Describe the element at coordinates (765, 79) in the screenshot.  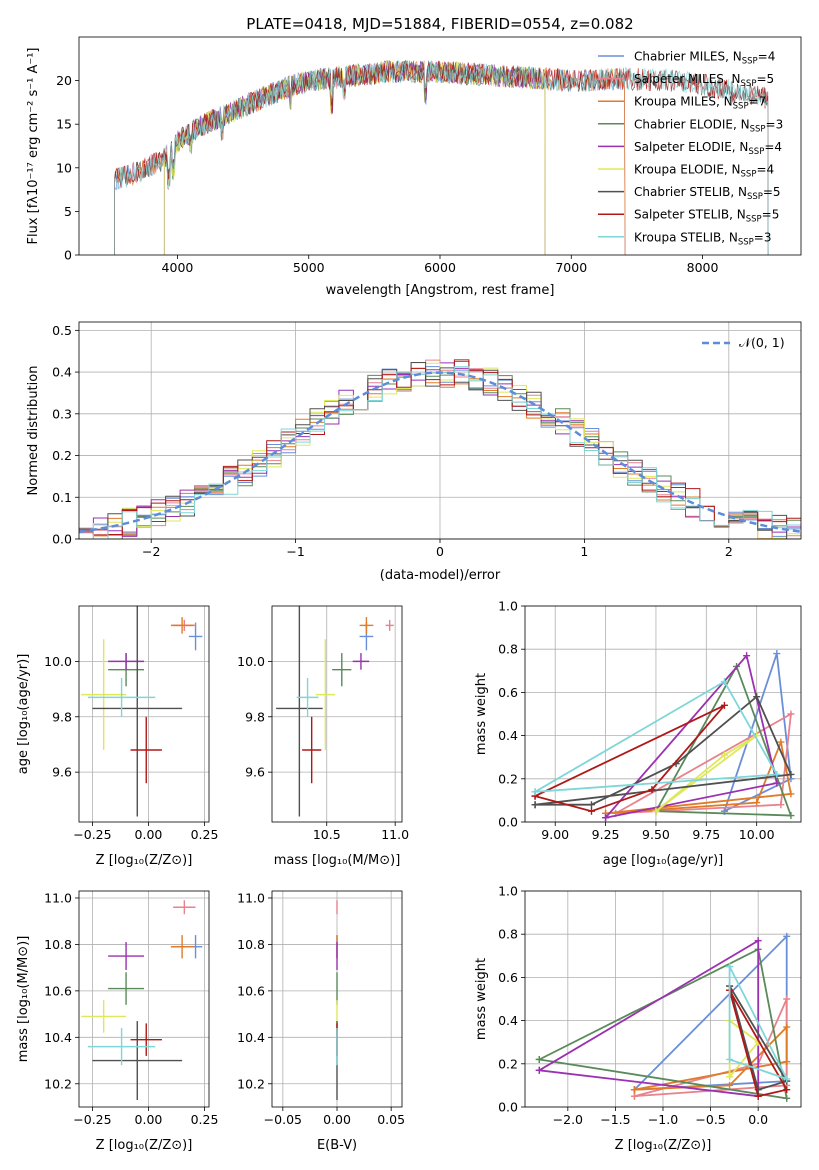
I see `legend-value: =5` at that location.